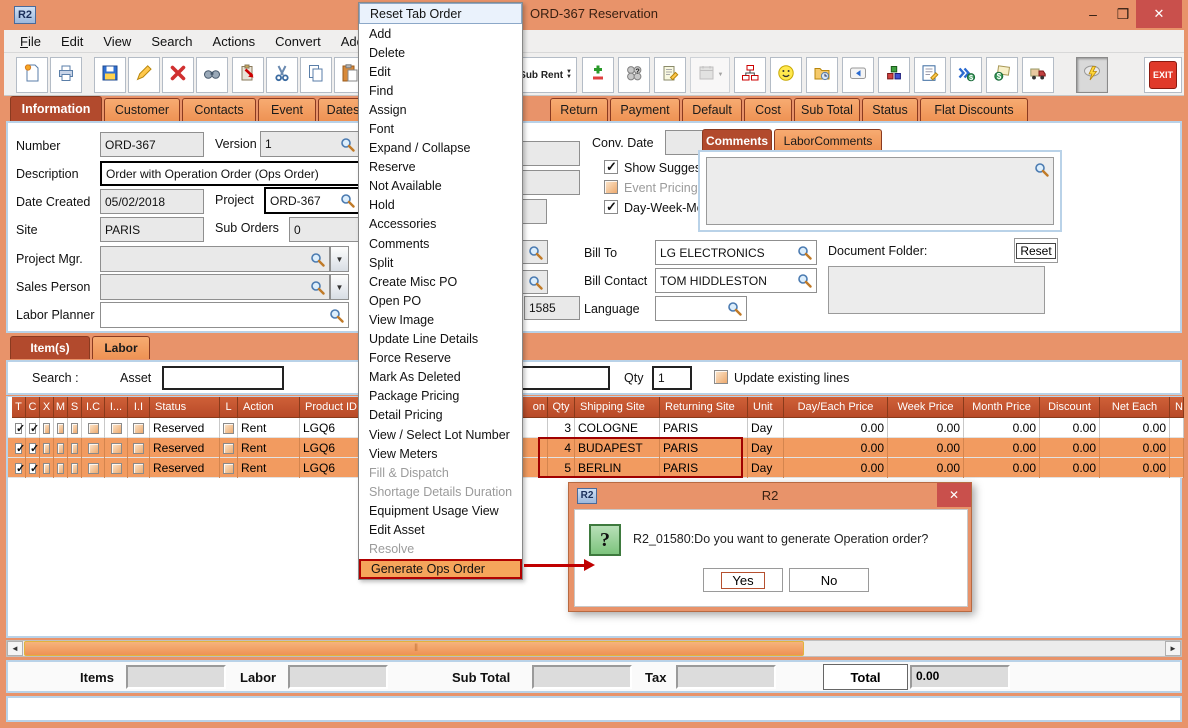 The width and height of the screenshot is (1188, 728). I want to click on context-menu-item-find: Find, so click(381, 90).